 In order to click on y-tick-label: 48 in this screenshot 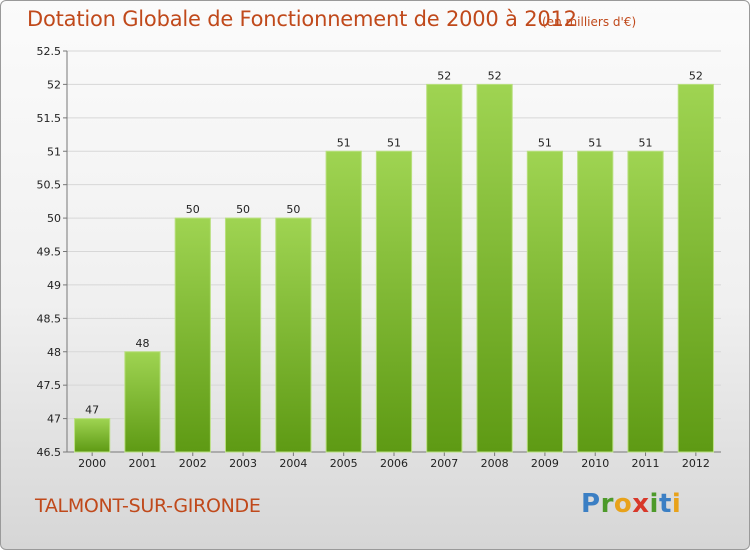, I will do `click(54, 352)`.